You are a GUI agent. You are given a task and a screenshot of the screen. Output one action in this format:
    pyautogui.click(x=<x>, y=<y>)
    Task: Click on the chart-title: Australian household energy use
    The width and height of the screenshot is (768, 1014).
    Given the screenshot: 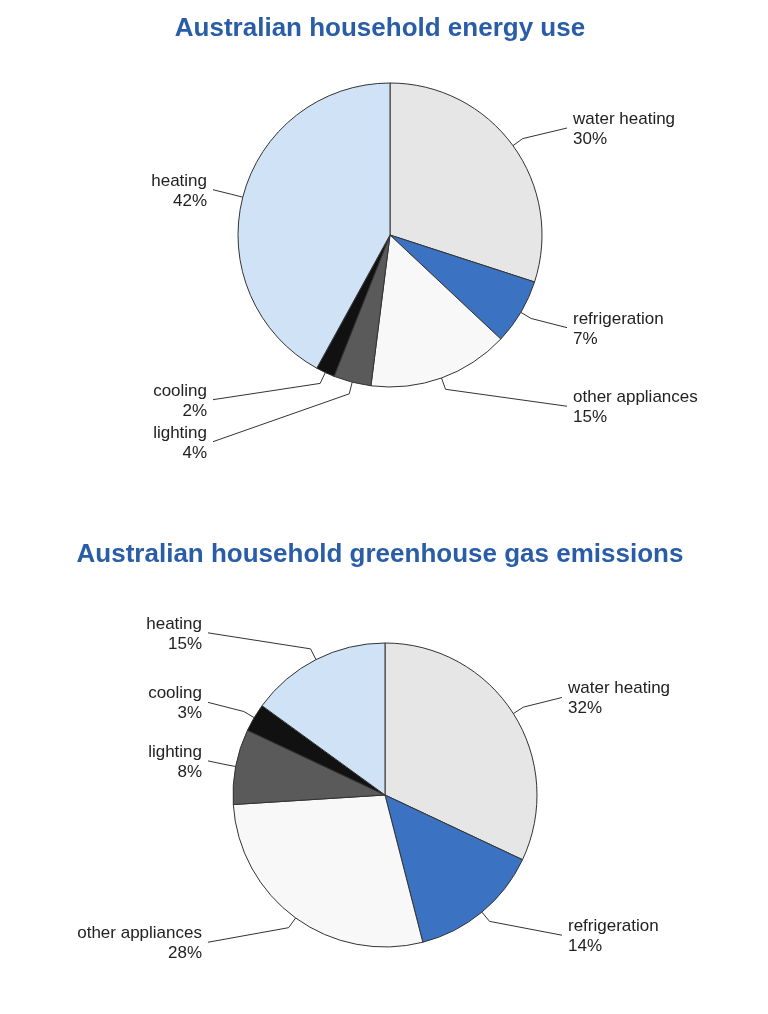 What is the action you would take?
    pyautogui.click(x=380, y=27)
    